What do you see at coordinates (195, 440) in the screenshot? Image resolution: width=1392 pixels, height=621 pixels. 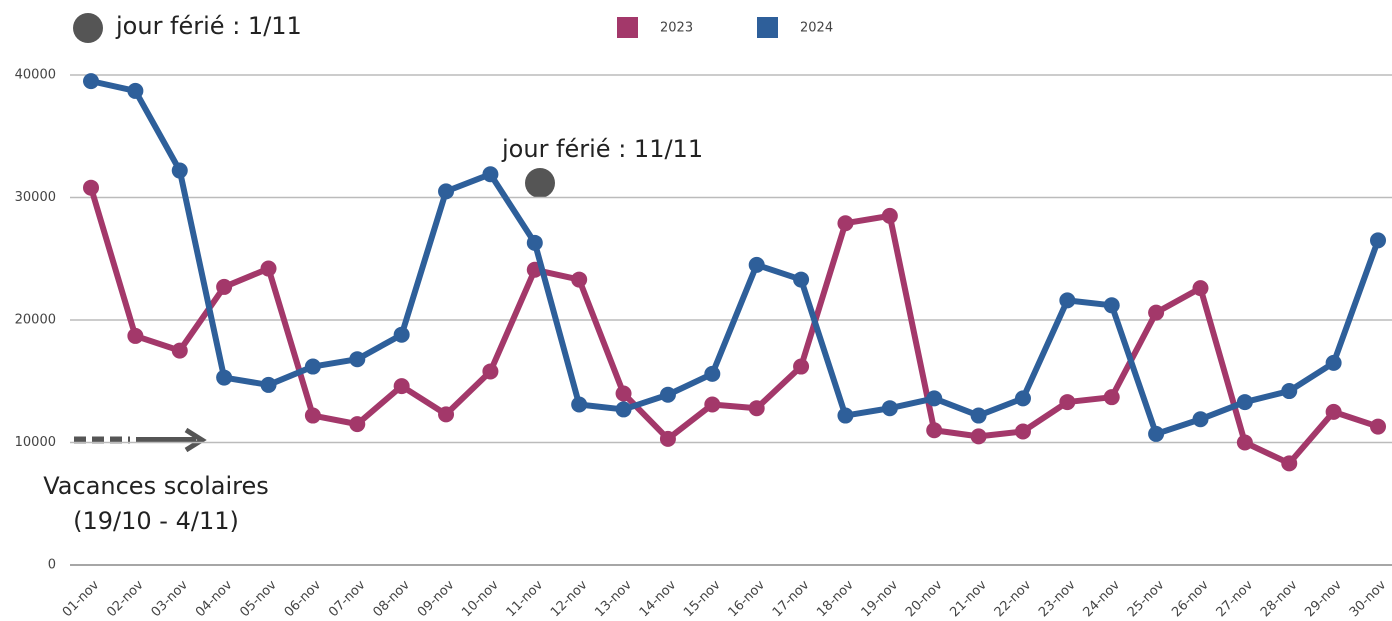 I see `arrow-head` at bounding box center [195, 440].